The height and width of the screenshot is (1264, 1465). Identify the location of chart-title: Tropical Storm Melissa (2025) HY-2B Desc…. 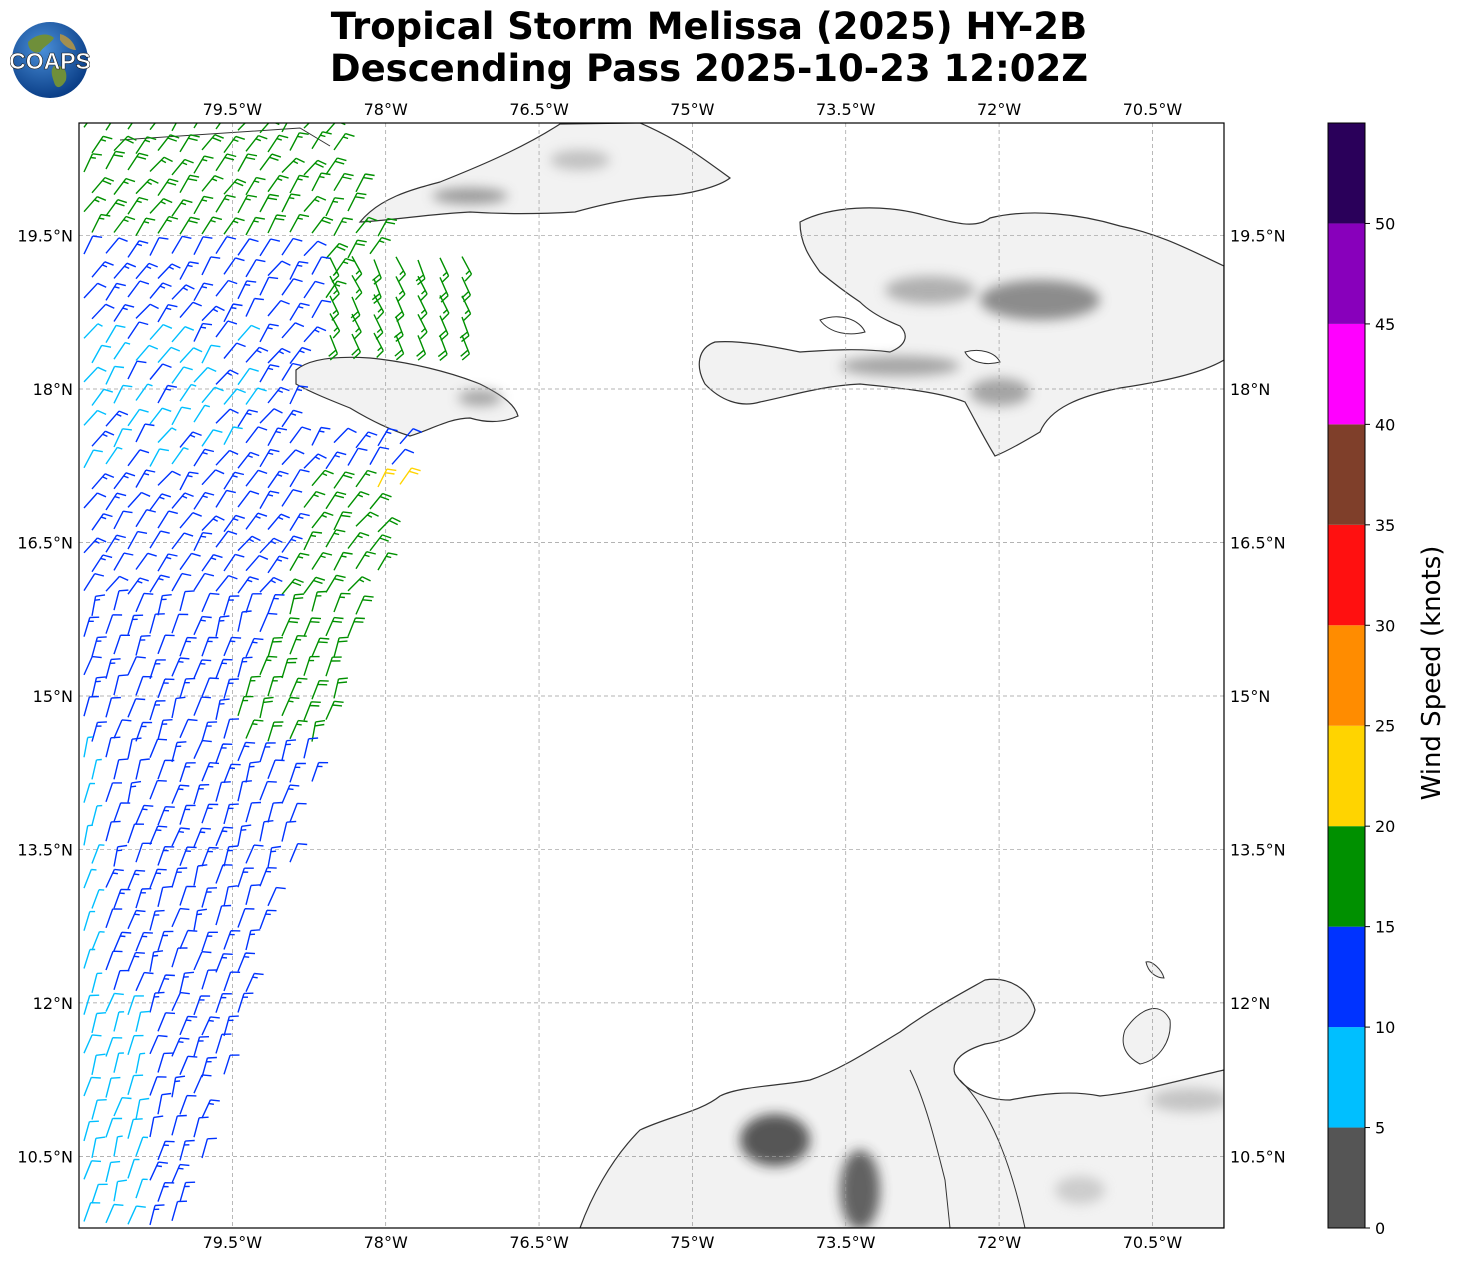
(709, 48).